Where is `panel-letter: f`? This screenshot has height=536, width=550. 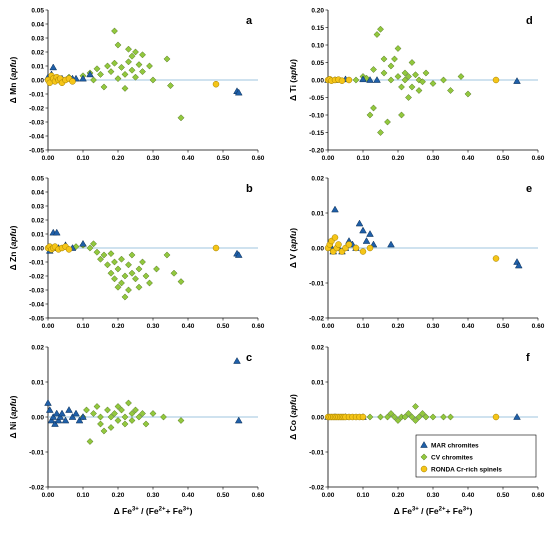
panel-letter: f is located at coordinates (528, 358).